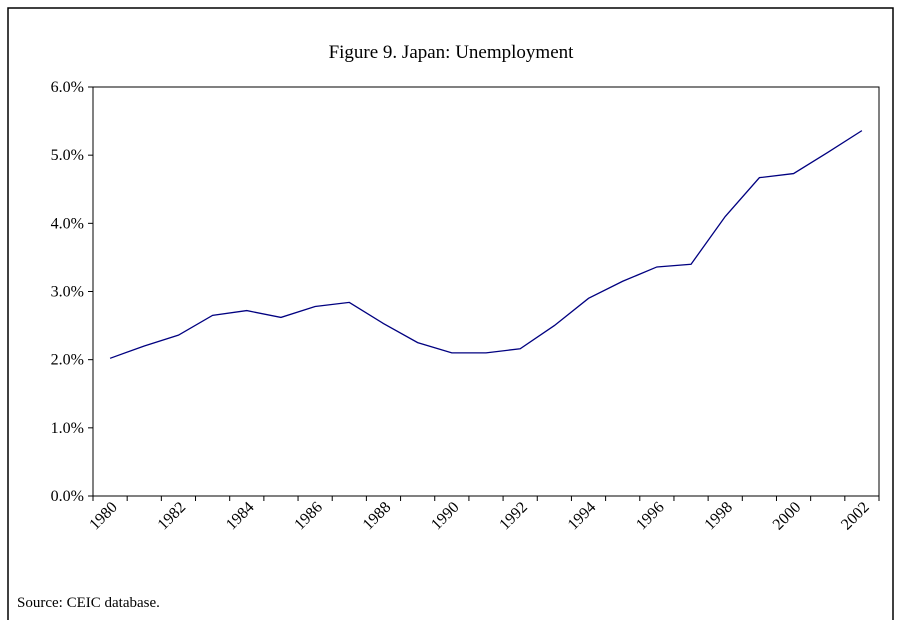 The height and width of the screenshot is (620, 901). What do you see at coordinates (582, 516) in the screenshot?
I see `x-tick-label: 1994` at bounding box center [582, 516].